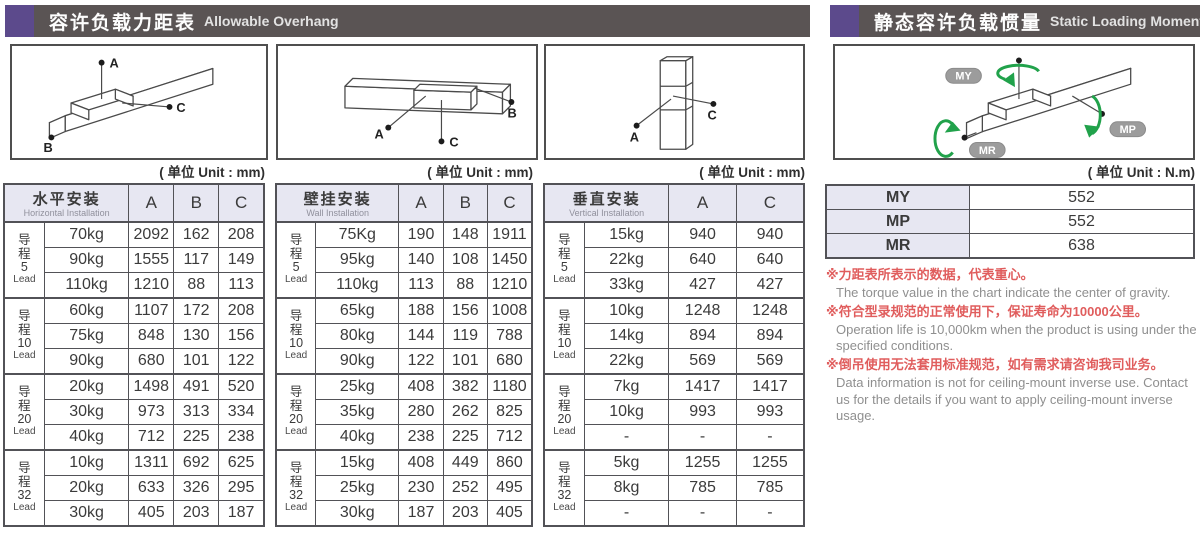  What do you see at coordinates (509, 234) in the screenshot?
I see `value-cell: 1911` at bounding box center [509, 234].